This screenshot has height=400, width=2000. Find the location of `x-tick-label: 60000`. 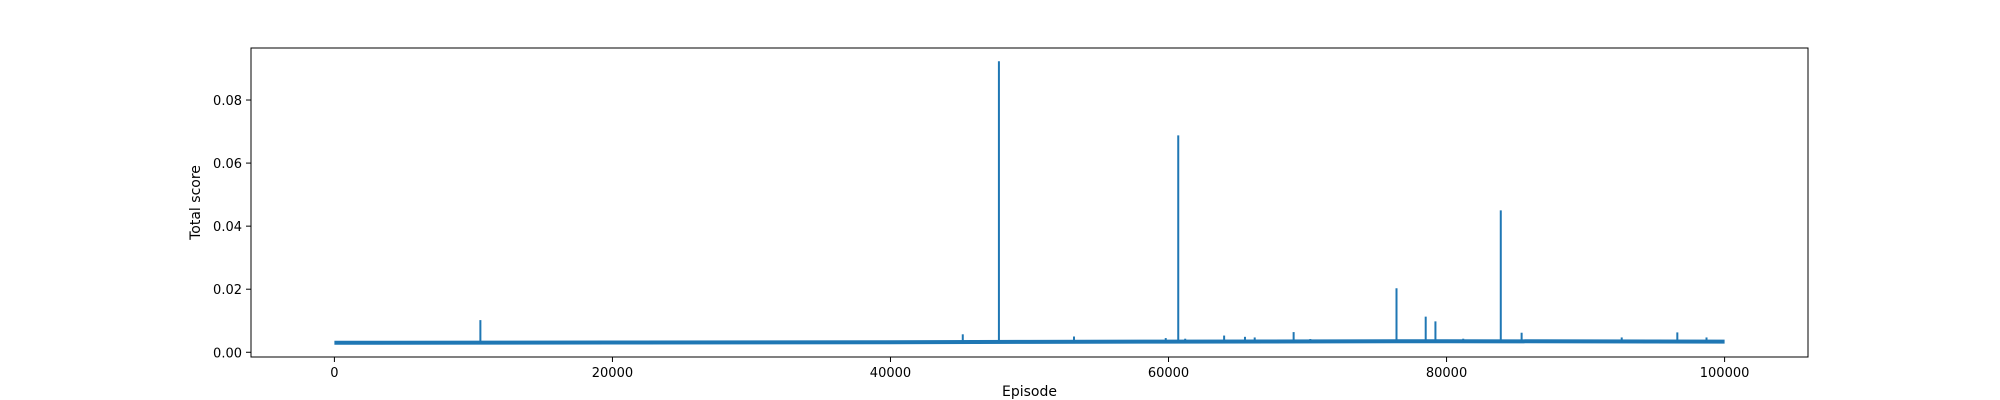

x-tick-label: 60000 is located at coordinates (1168, 373).